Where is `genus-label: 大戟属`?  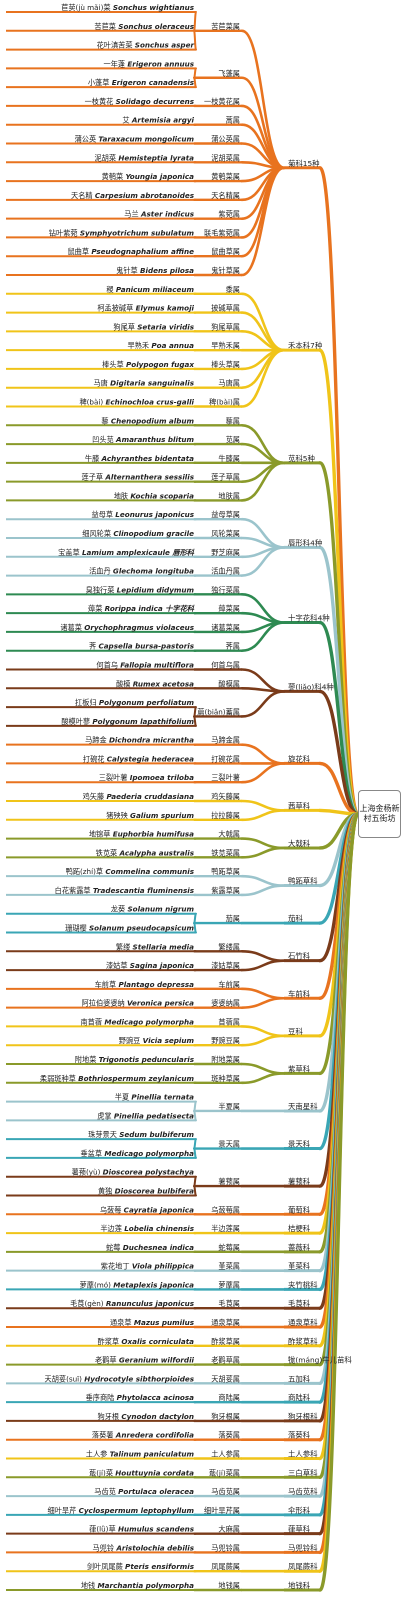 genus-label: 大戟属 is located at coordinates (229, 834).